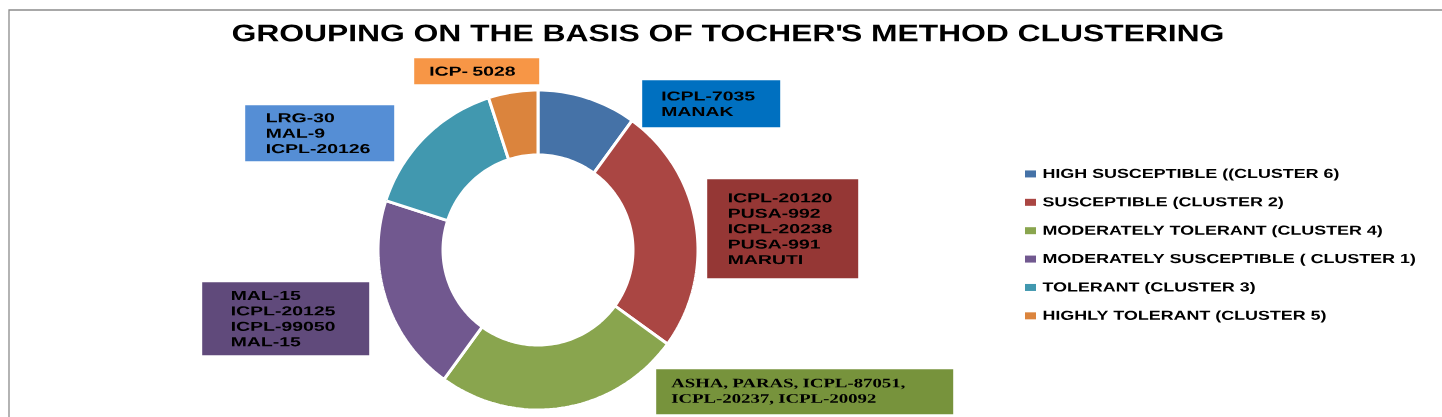 This screenshot has height=417, width=1442. I want to click on text: MAL-15 ICPL-20125 ICPL-99050 MAL-15, so click(283, 319).